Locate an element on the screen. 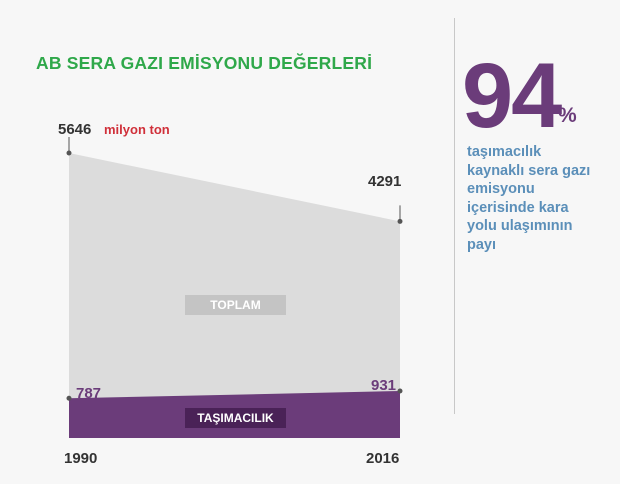 The image size is (620, 484). series-label-tasimacilik-box is located at coordinates (235, 418).